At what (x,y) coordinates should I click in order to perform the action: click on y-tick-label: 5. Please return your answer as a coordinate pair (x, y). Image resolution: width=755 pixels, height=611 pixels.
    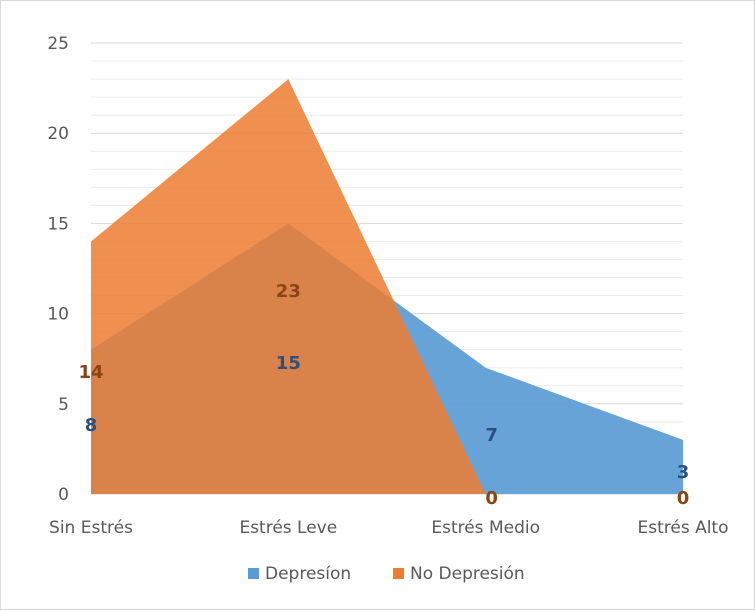
    Looking at the image, I should click on (63, 405).